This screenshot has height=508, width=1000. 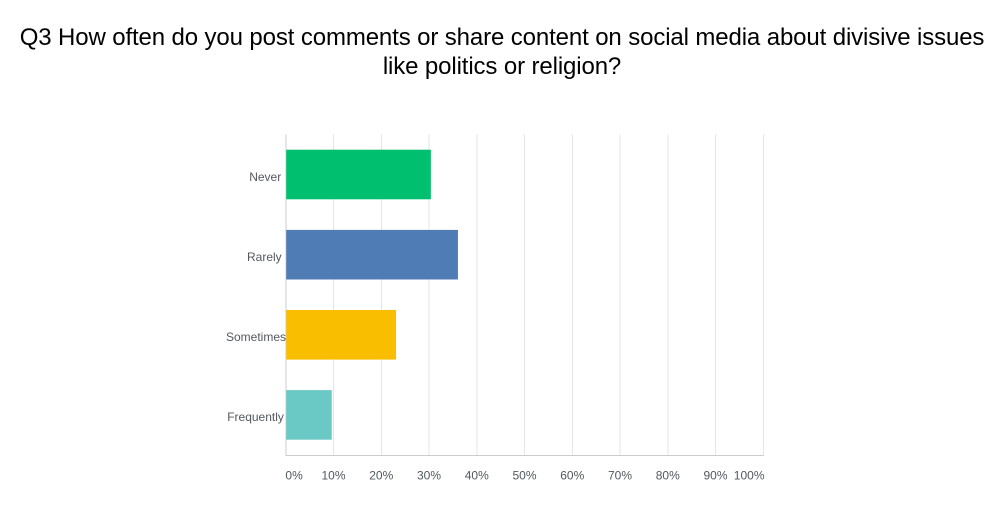 What do you see at coordinates (715, 475) in the screenshot?
I see `svg-text: 90%` at bounding box center [715, 475].